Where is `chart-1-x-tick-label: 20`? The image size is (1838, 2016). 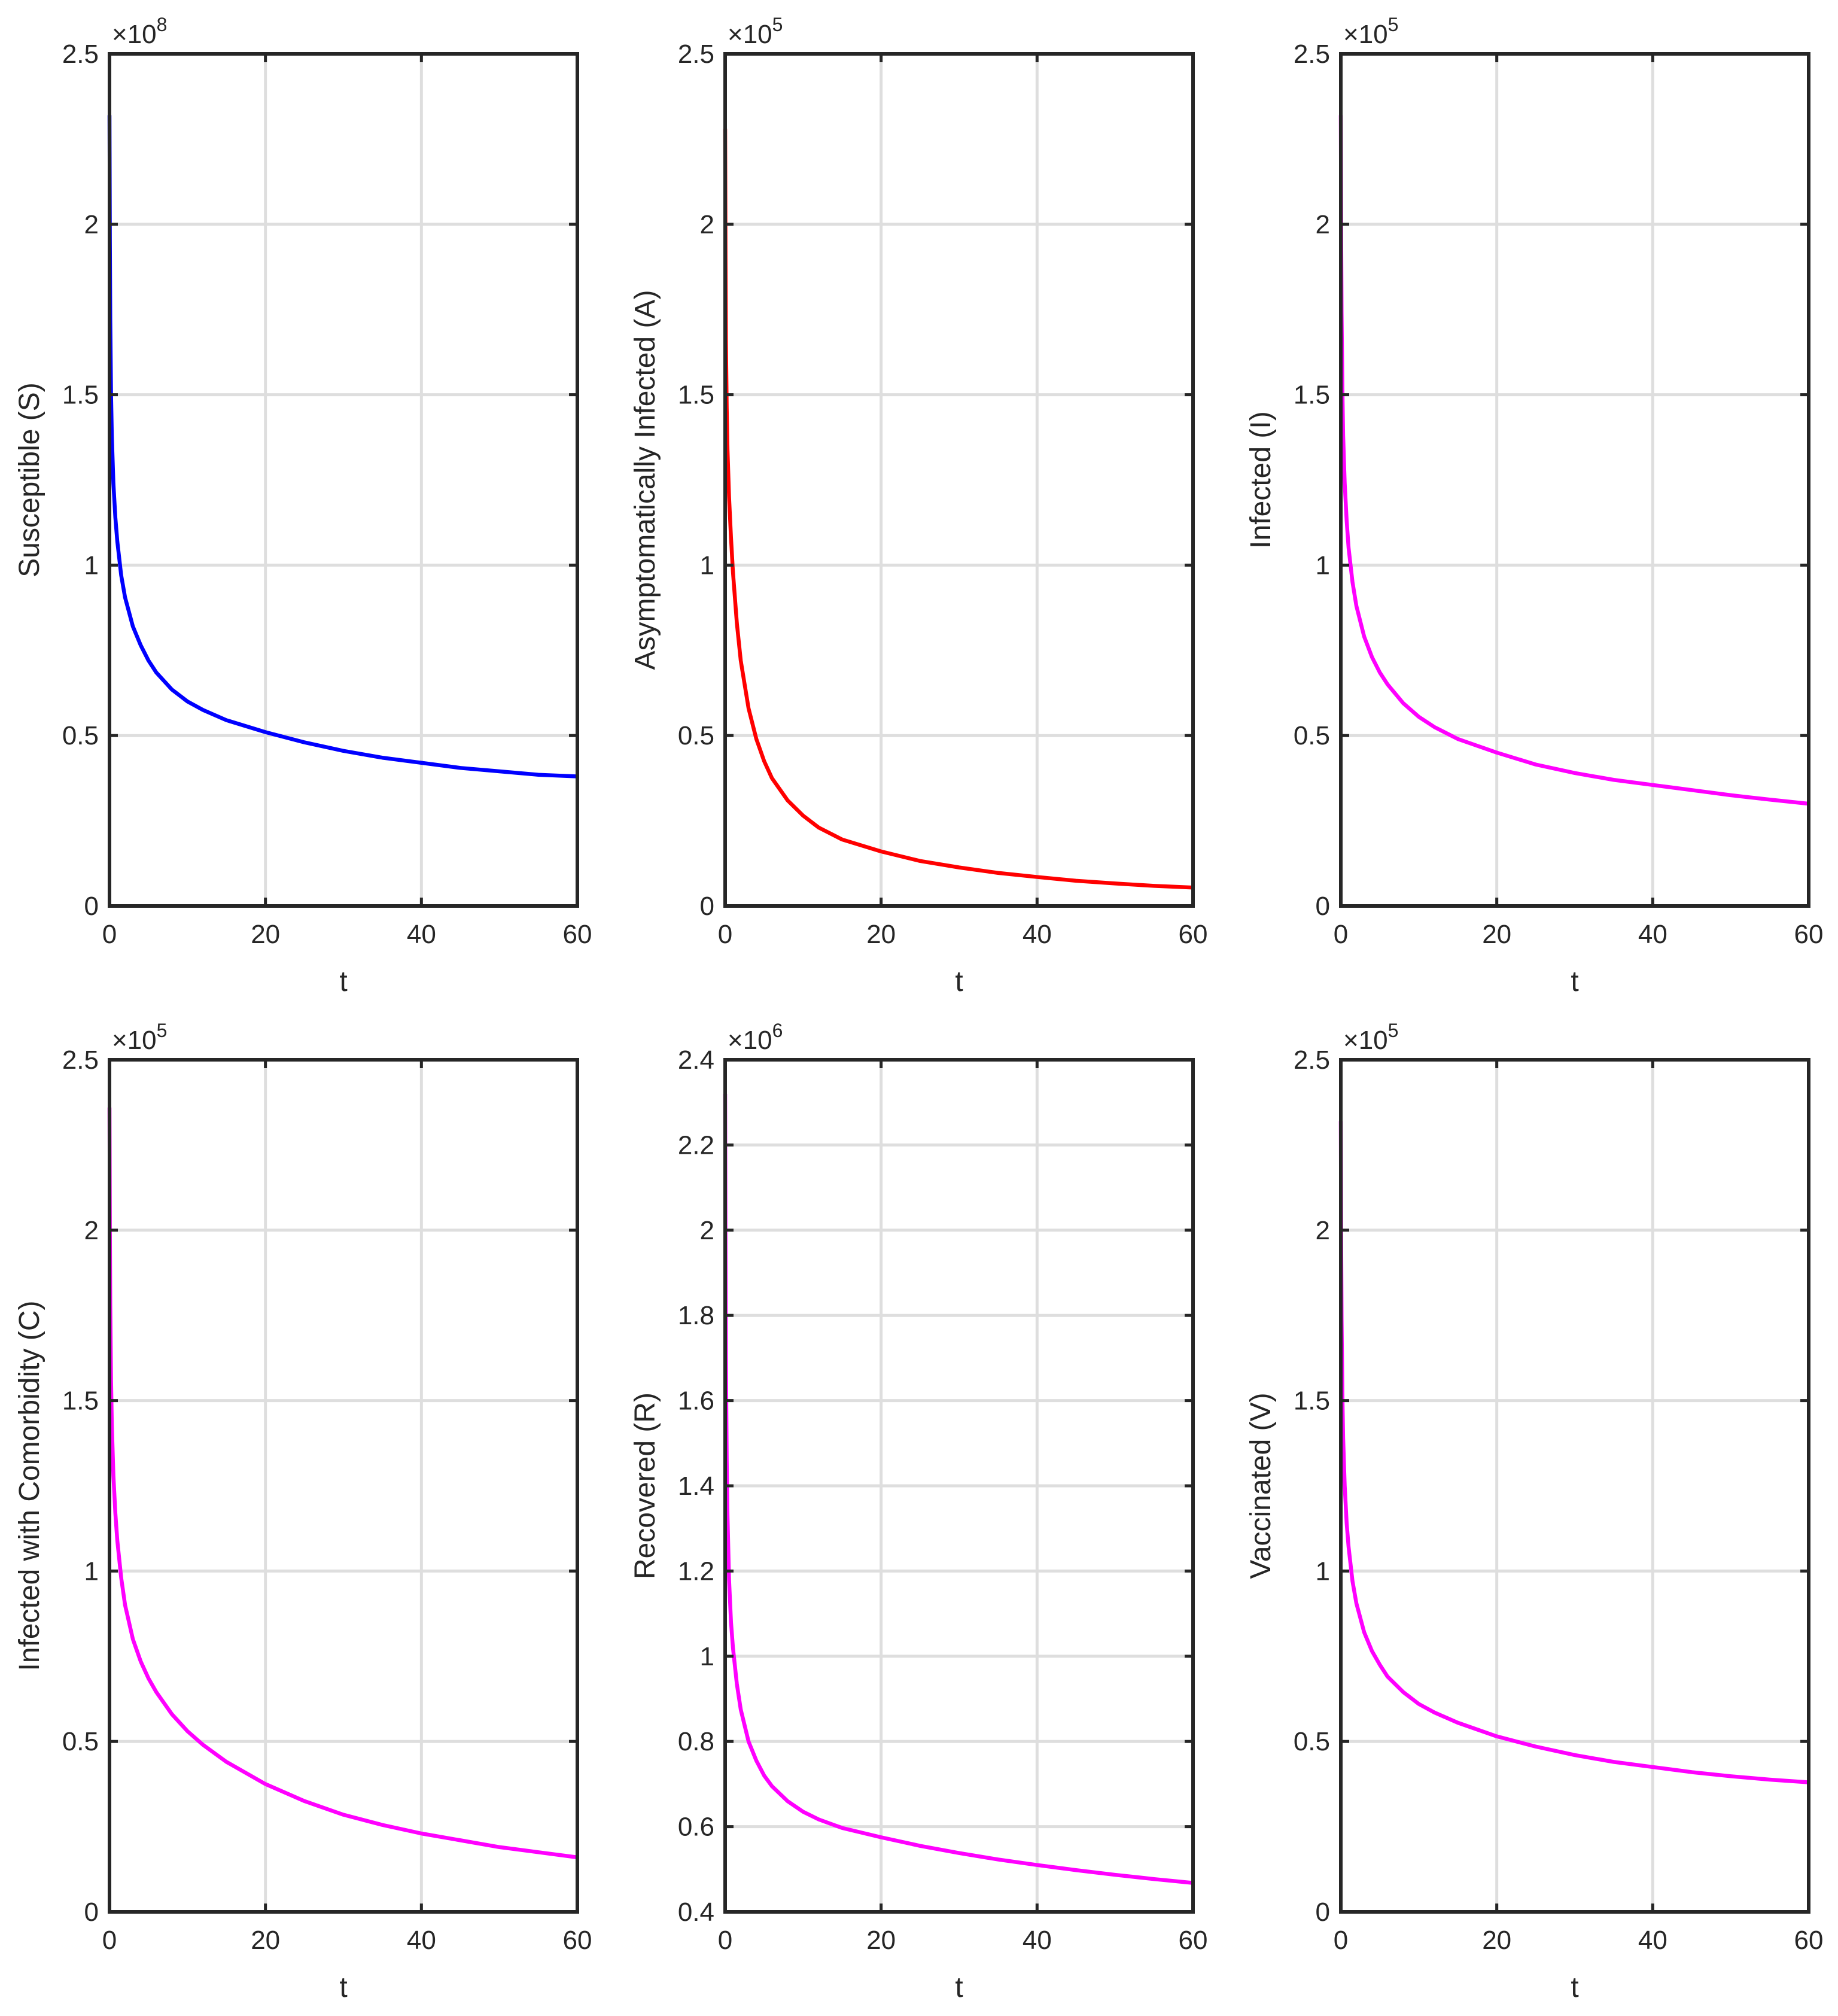
chart-1-x-tick-label: 20 is located at coordinates (265, 935).